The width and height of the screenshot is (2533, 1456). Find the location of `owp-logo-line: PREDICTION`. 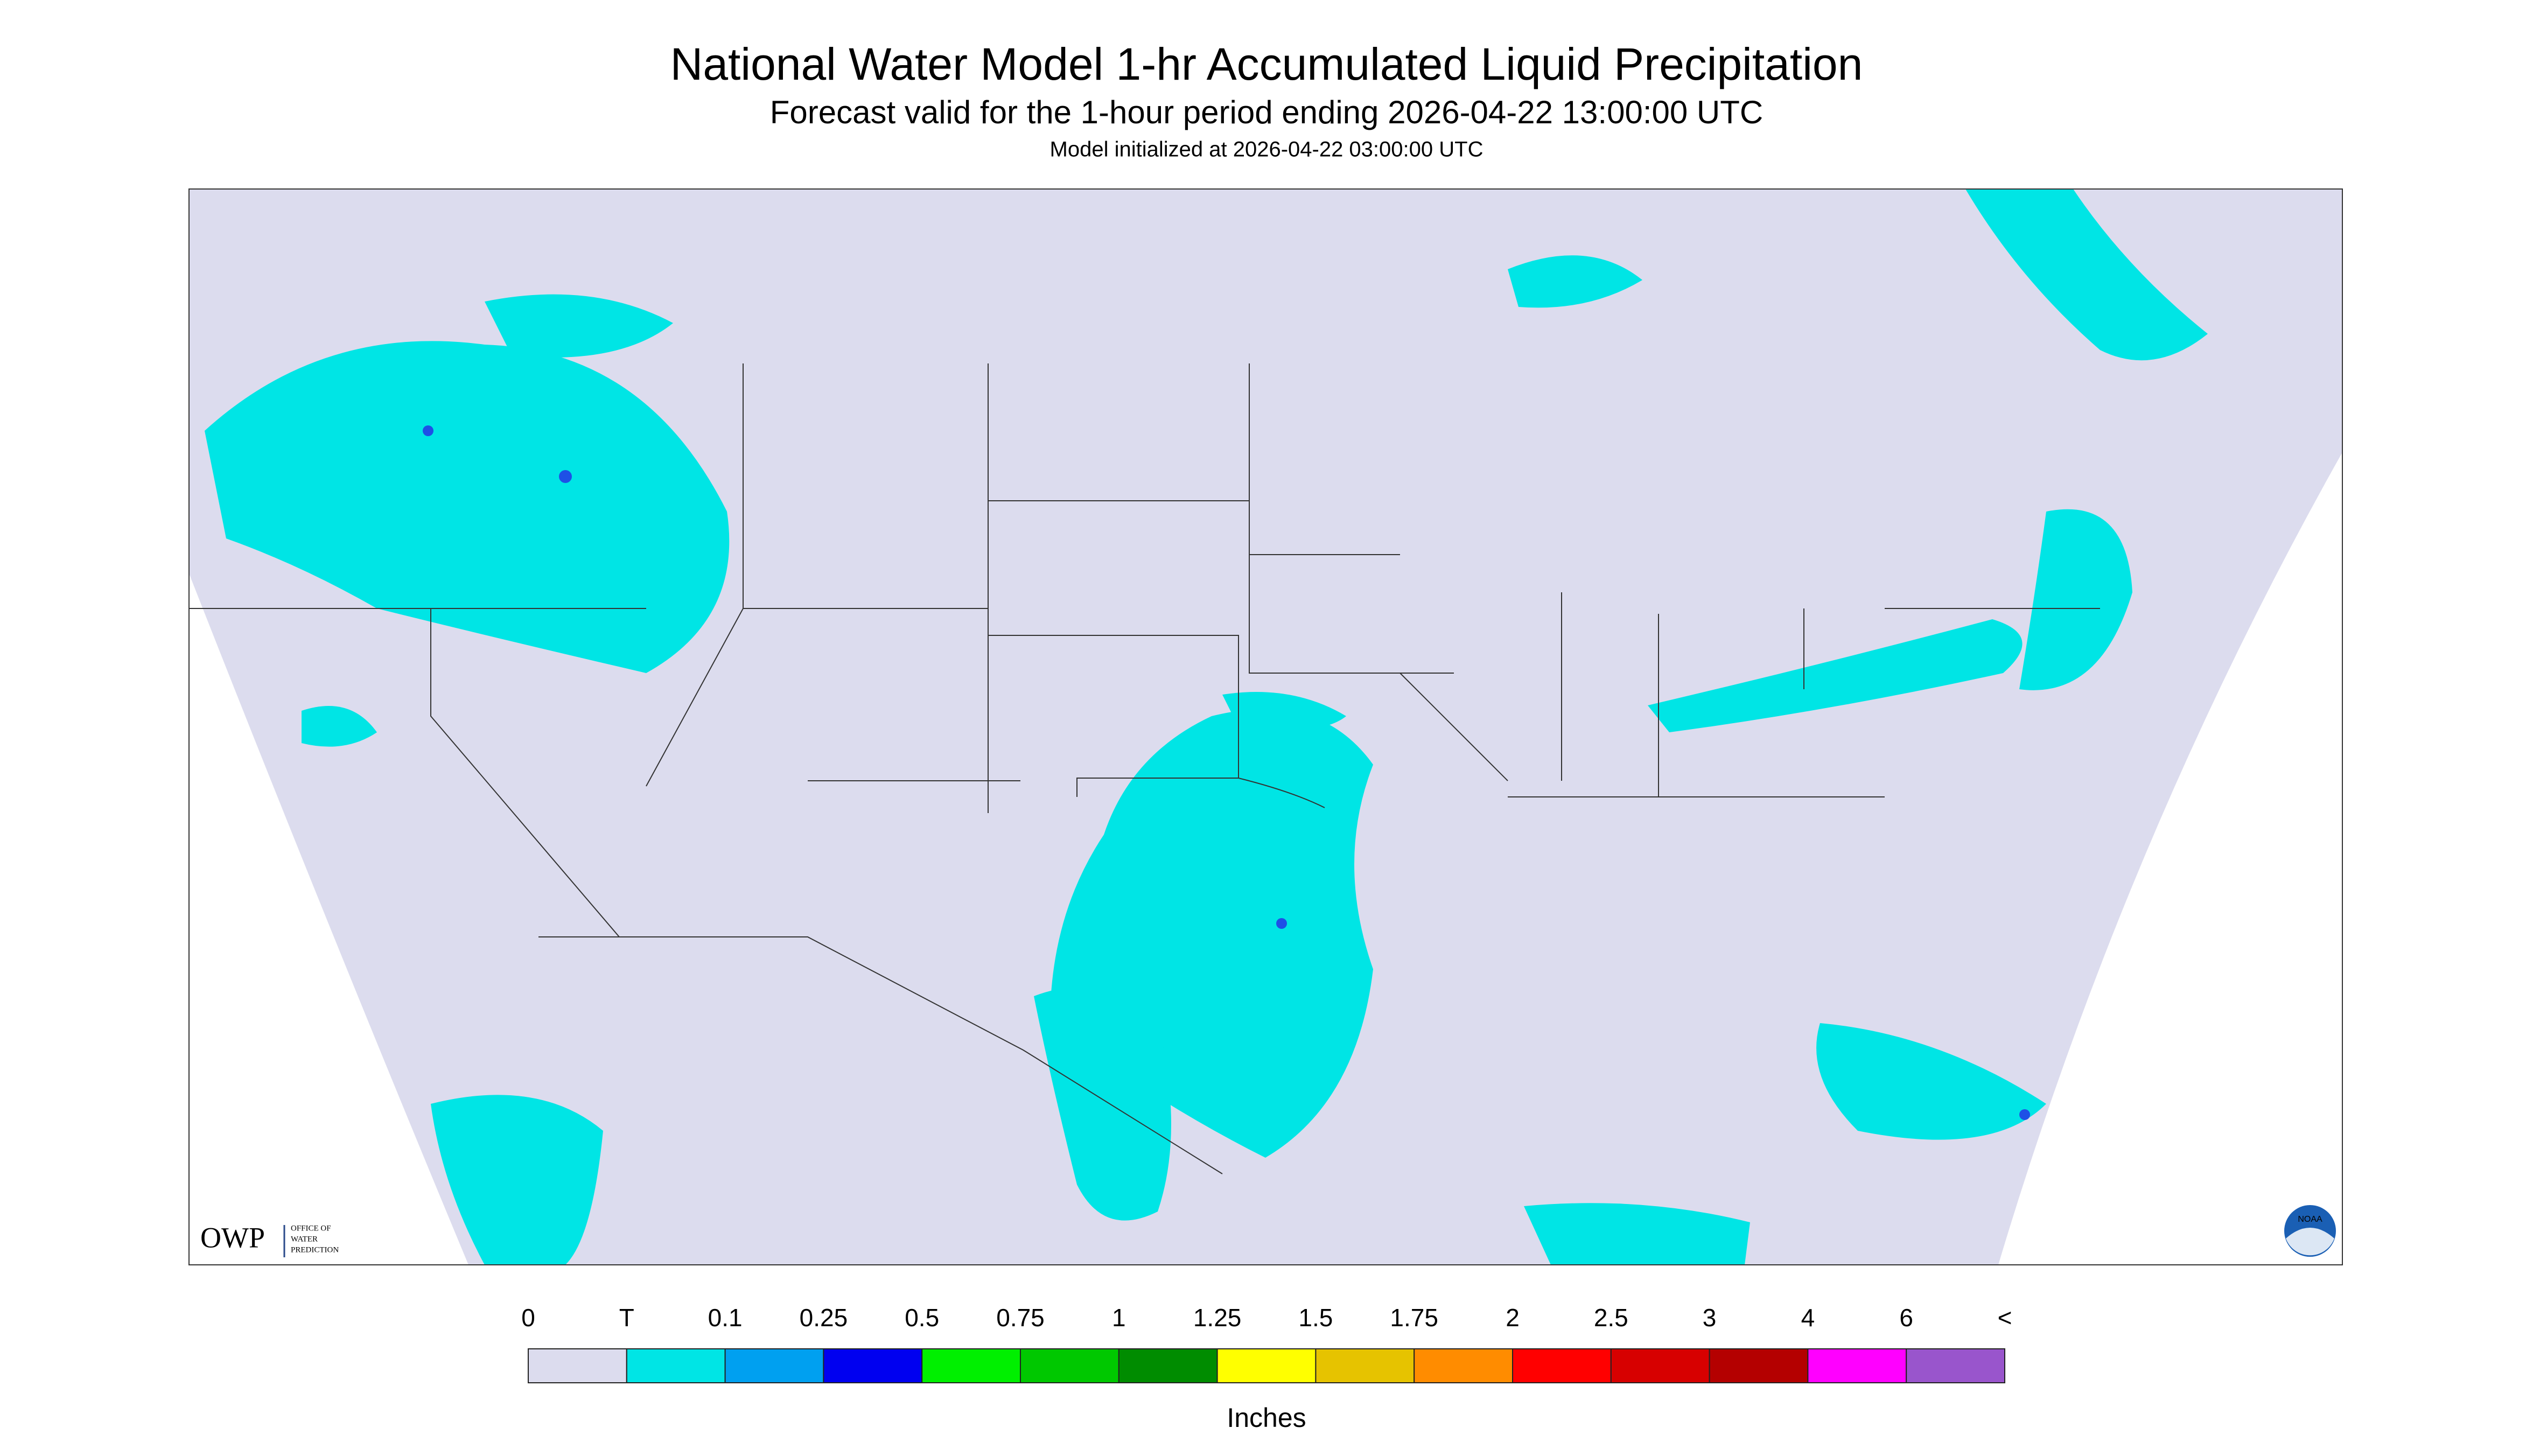

owp-logo-line: PREDICTION is located at coordinates (315, 1249).